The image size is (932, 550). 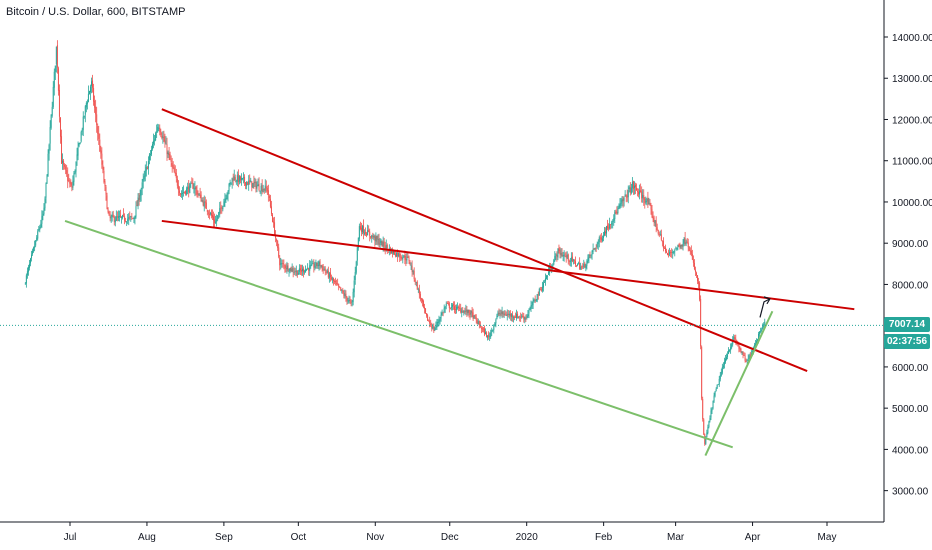 What do you see at coordinates (739, 383) in the screenshot?
I see `support-trendline` at bounding box center [739, 383].